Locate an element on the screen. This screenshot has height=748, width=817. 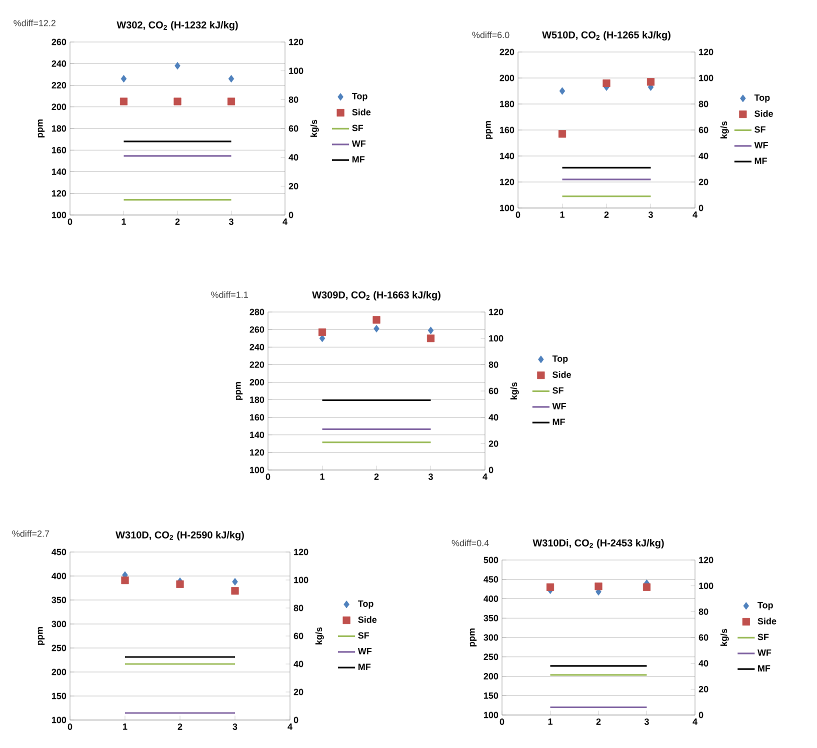
chart-title: W310Di, CO$_{2}$ (H-2453 kJ/kg) is located at coordinates (598, 543).